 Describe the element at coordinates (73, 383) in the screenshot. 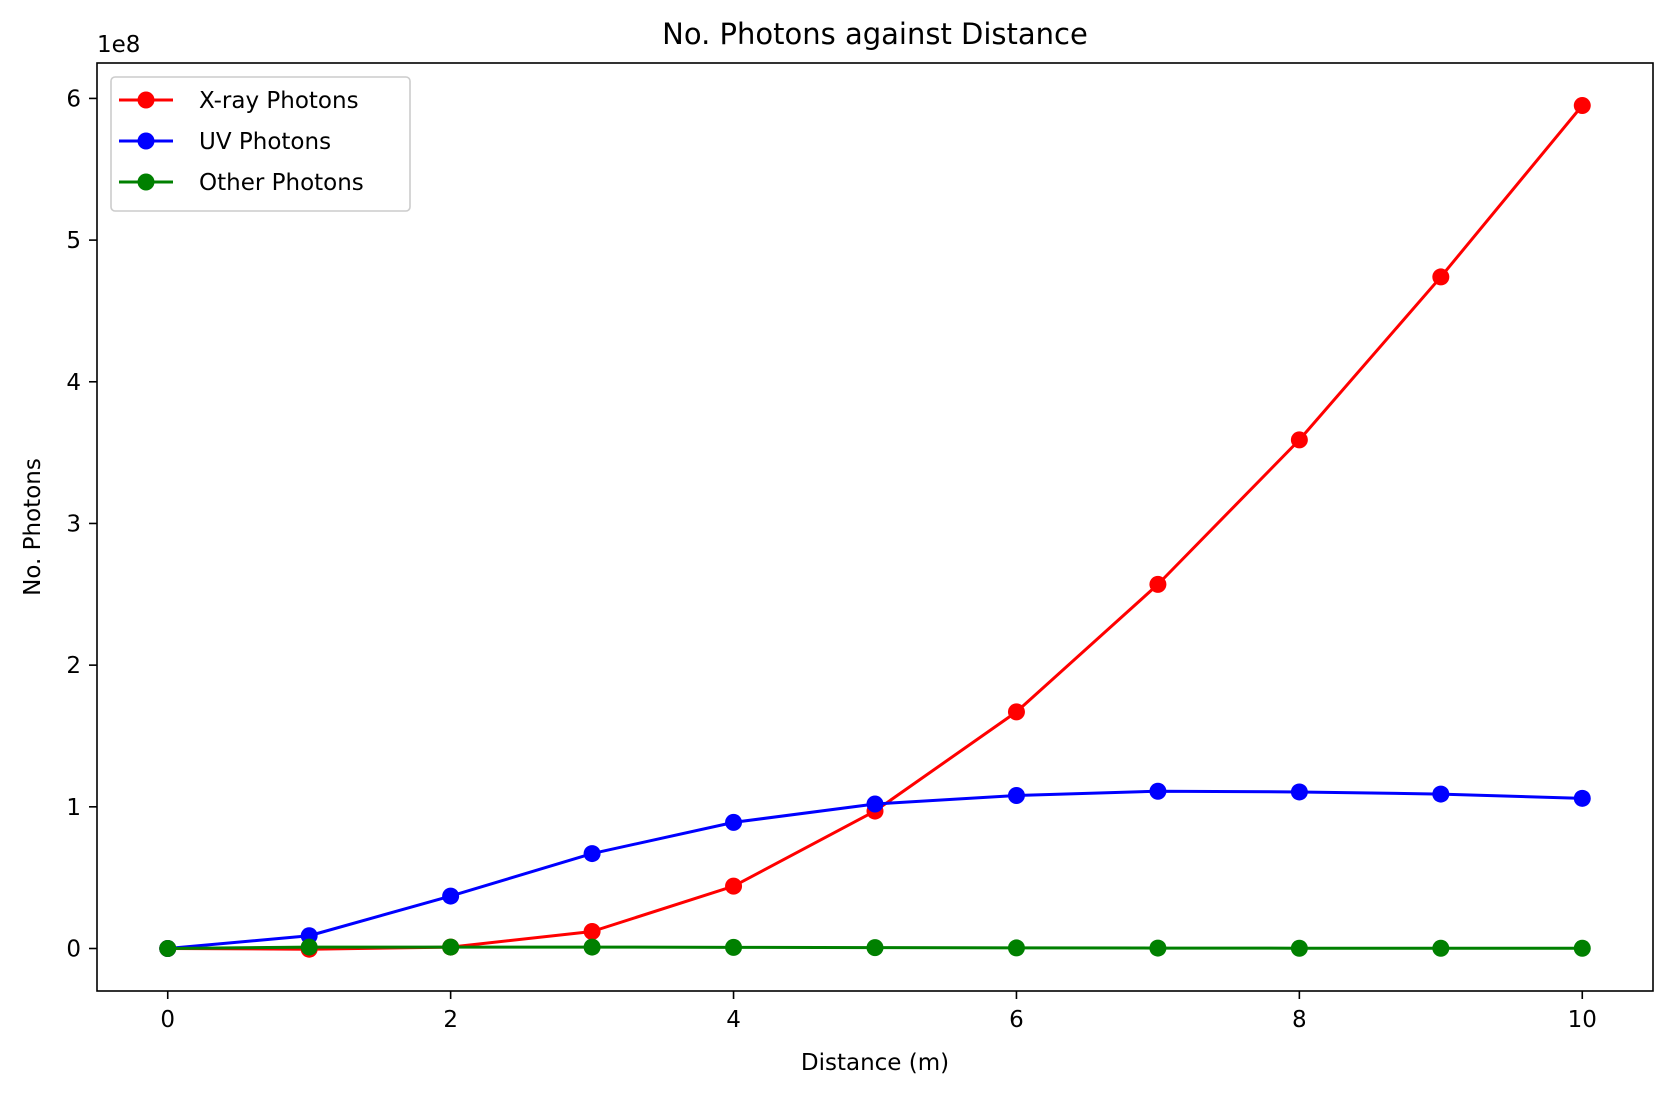

I see `y-tick-label: 4` at that location.